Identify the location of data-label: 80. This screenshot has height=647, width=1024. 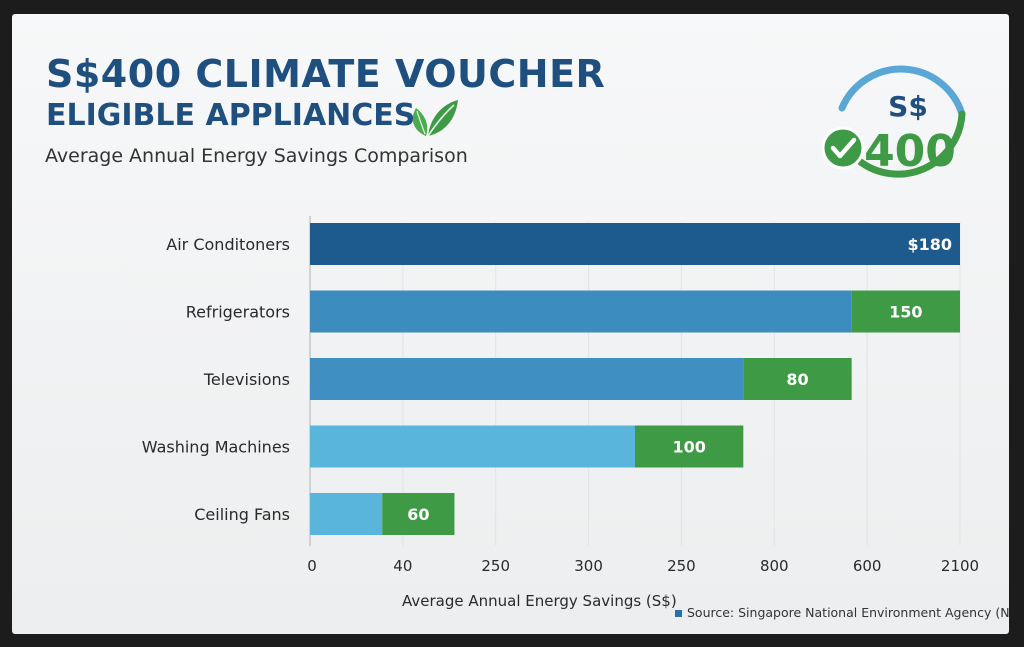
(797, 379).